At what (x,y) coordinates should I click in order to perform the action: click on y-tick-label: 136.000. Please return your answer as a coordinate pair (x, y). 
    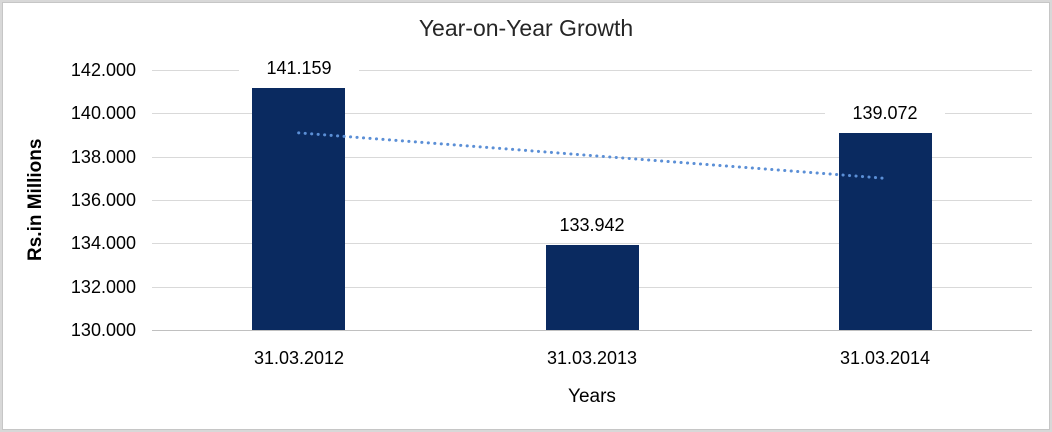
    Looking at the image, I should click on (103, 200).